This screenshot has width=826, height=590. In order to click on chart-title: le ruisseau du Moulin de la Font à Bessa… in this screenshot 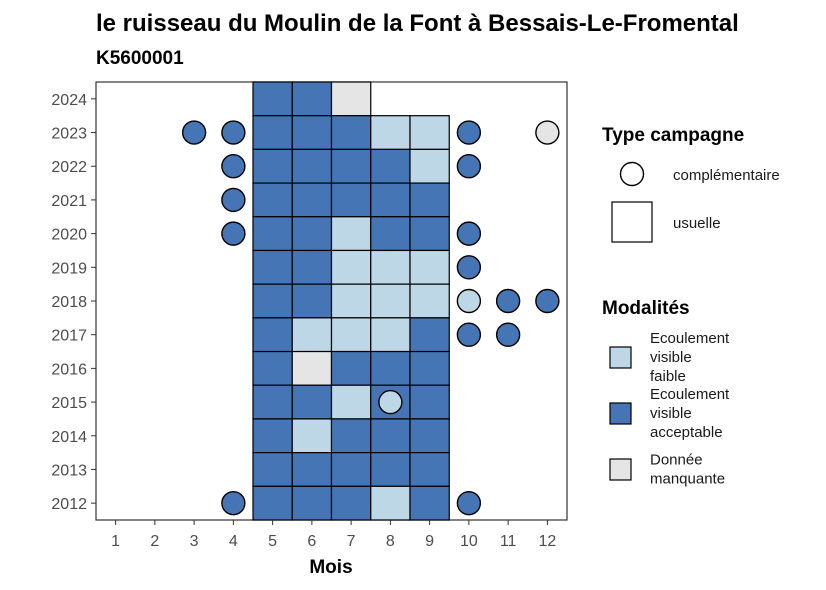, I will do `click(417, 23)`.